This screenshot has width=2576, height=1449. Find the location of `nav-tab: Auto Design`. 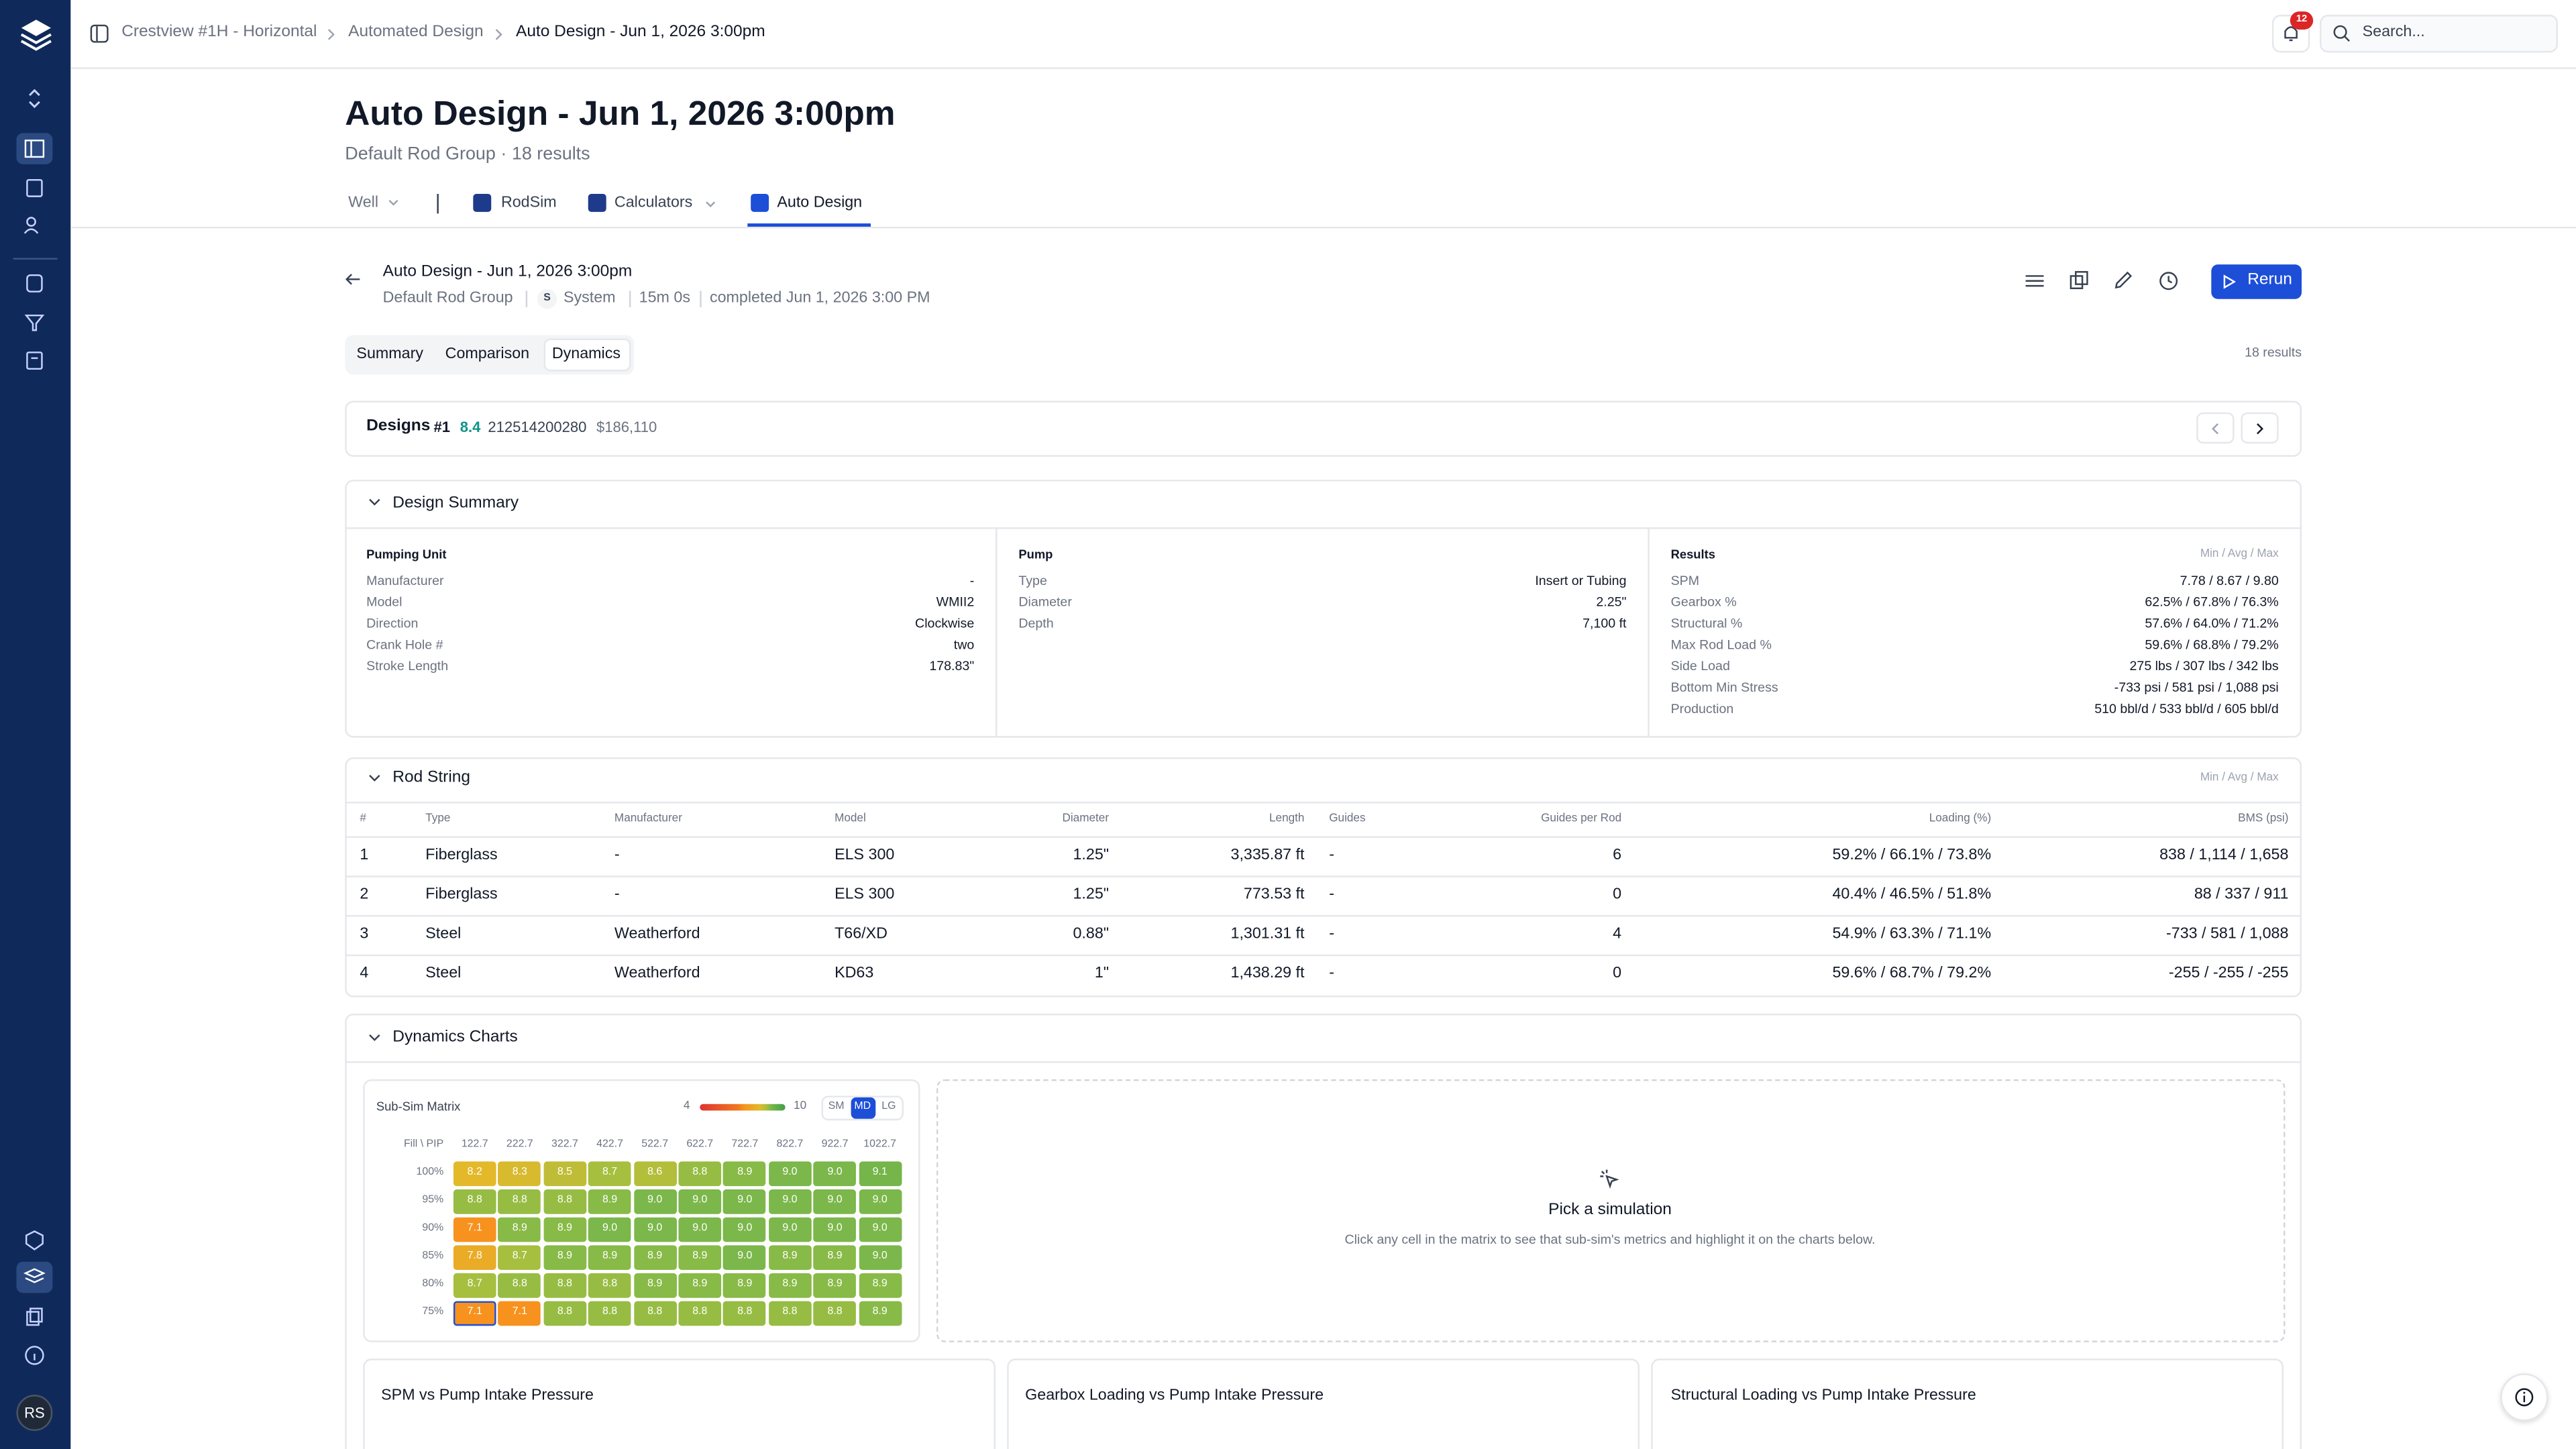

nav-tab: Auto Design is located at coordinates (820, 202).